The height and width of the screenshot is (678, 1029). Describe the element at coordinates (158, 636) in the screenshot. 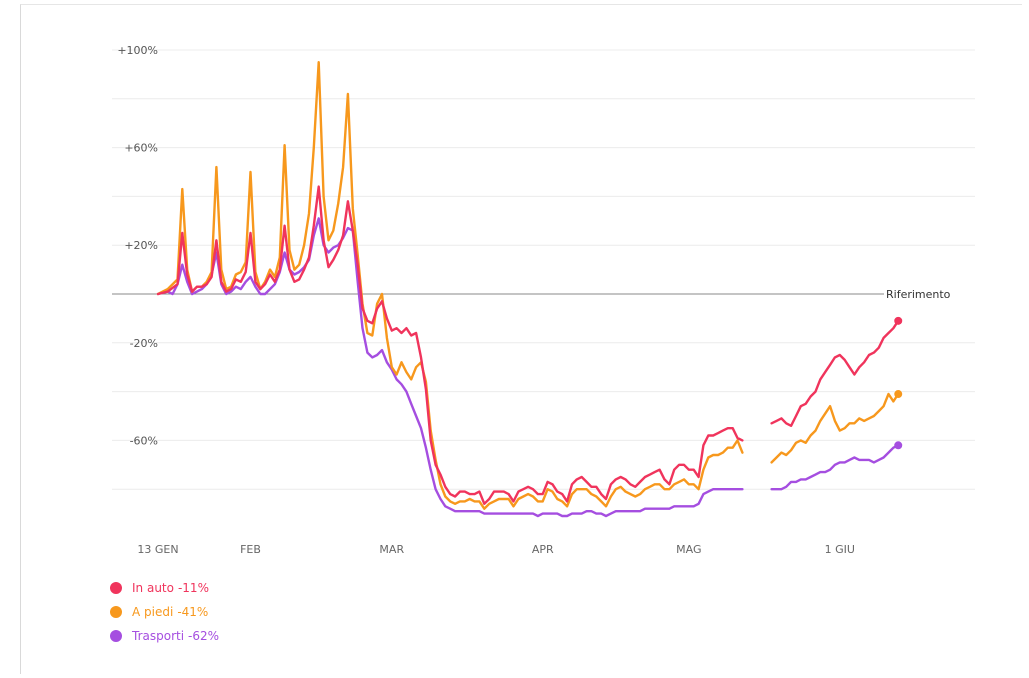

I see `legend-label-trasporti: Trasporti` at that location.